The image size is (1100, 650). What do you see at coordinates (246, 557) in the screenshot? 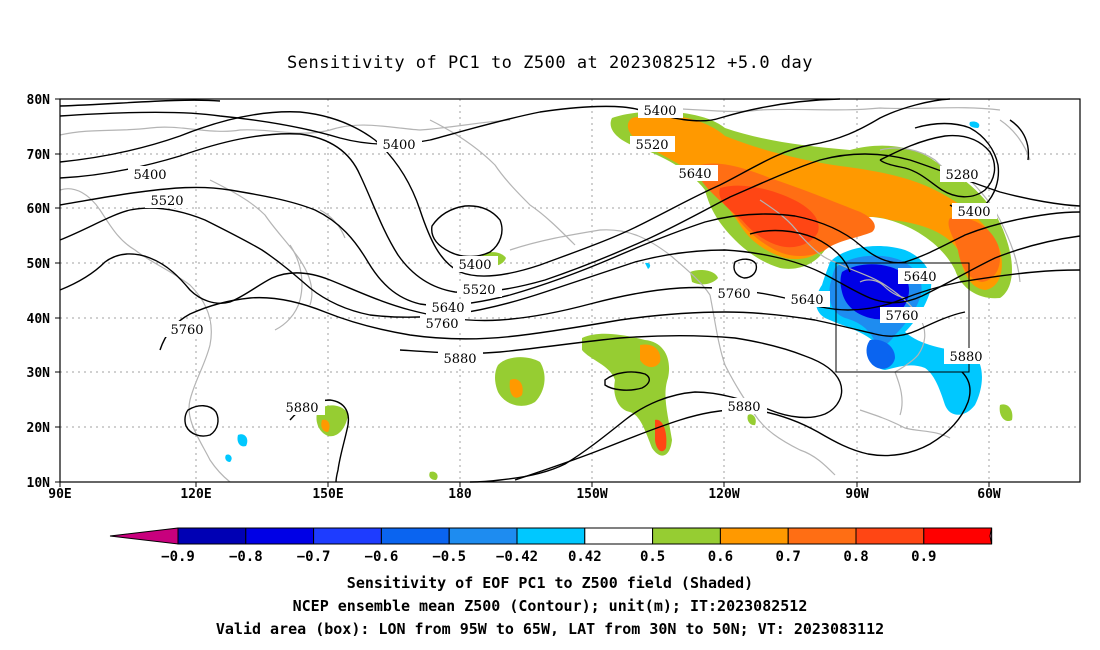
I see `colorbar-tick-label: −0.8` at bounding box center [246, 557].